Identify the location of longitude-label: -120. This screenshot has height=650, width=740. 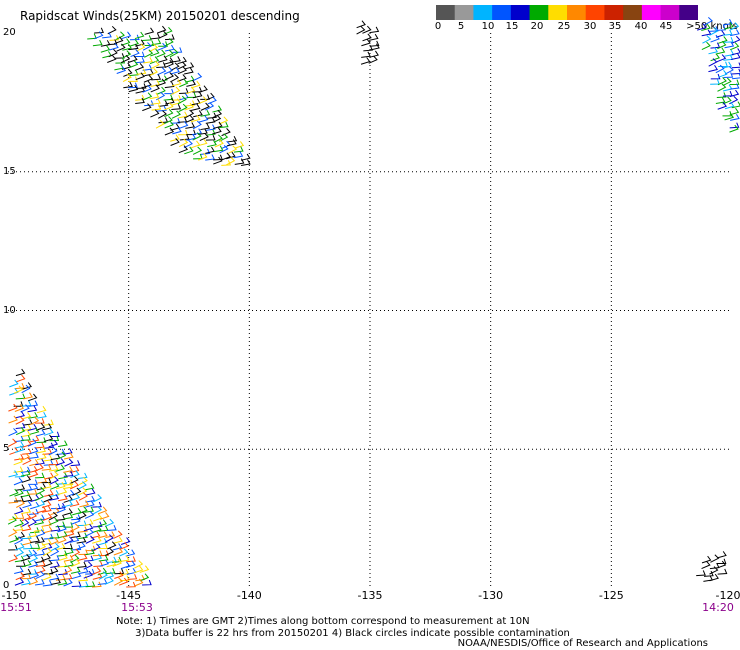
(727, 595).